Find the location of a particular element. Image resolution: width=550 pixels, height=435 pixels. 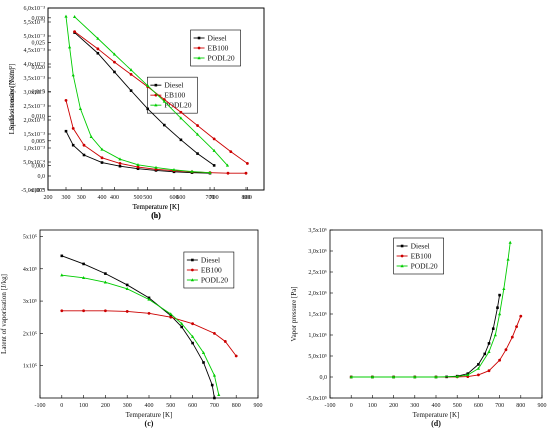

y-axis-label: Surface tension [N/m] is located at coordinates (12, 99).